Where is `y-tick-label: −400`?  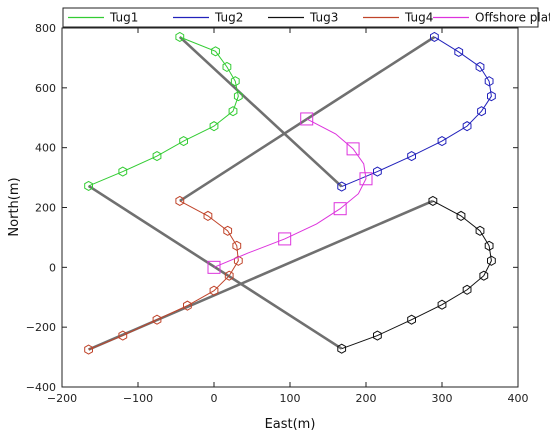
y-tick-label: −400 is located at coordinates (41, 387).